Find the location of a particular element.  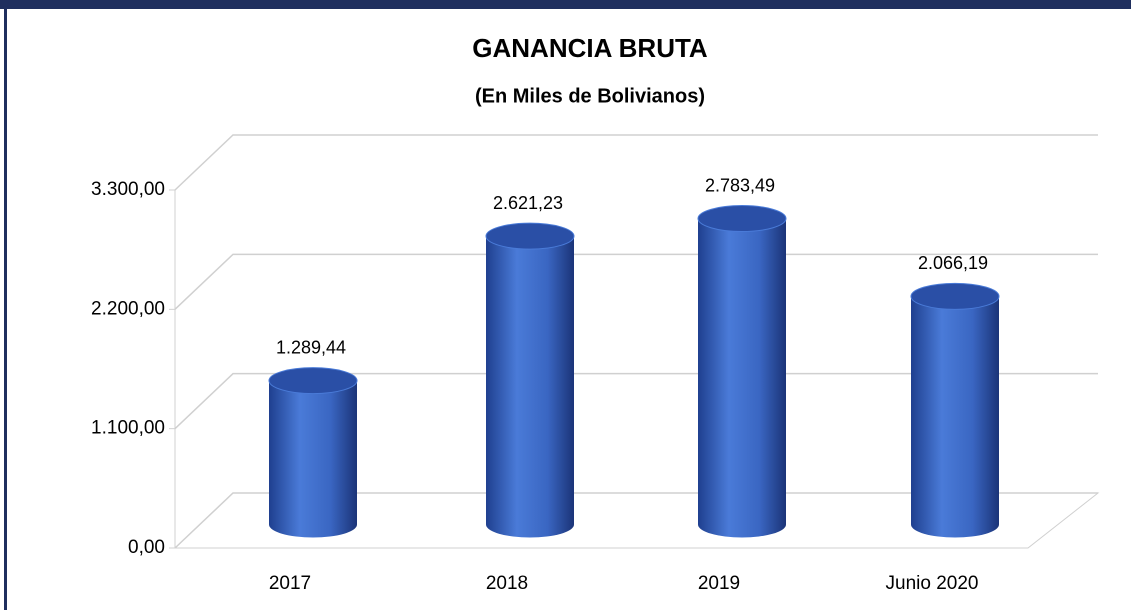

left-border is located at coordinates (5, 309).